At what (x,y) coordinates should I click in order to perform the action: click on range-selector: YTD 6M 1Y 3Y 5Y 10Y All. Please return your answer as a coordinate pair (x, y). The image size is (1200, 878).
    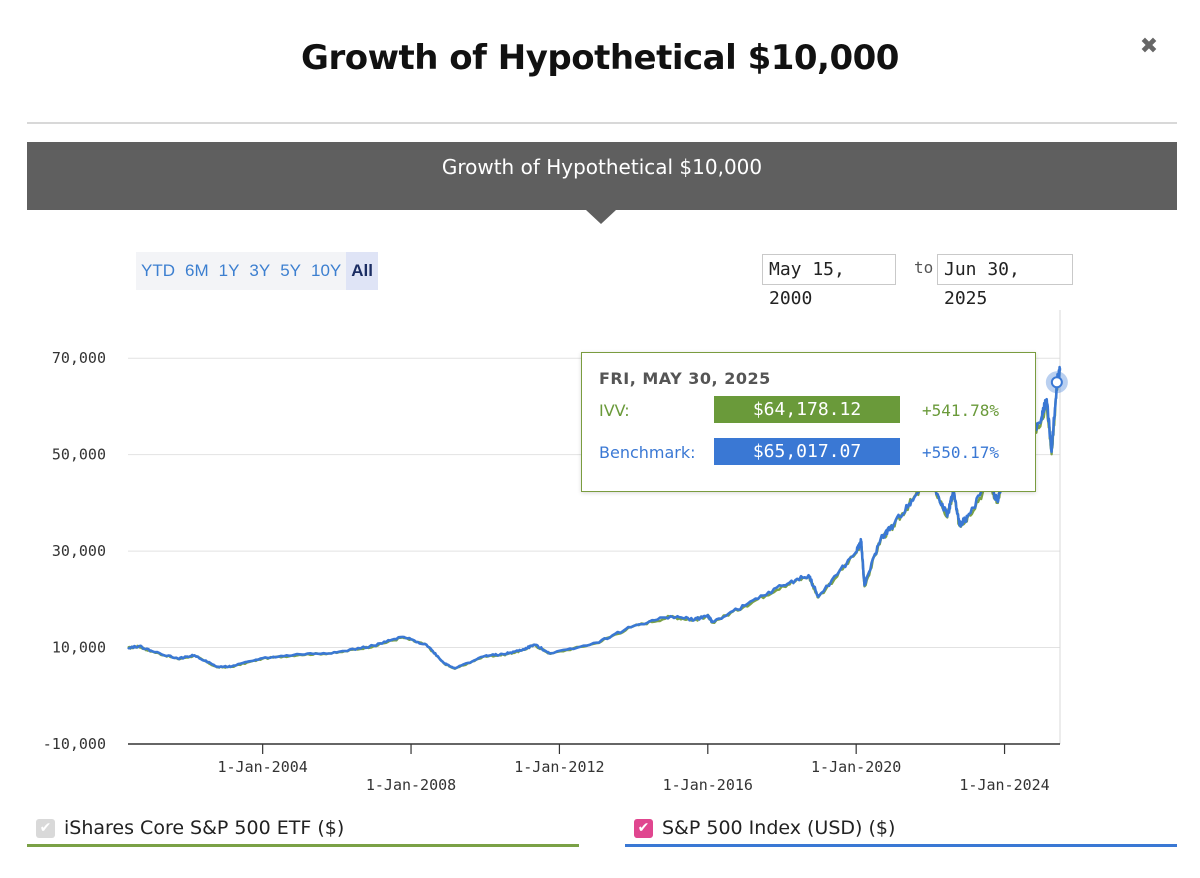
    Looking at the image, I should click on (257, 271).